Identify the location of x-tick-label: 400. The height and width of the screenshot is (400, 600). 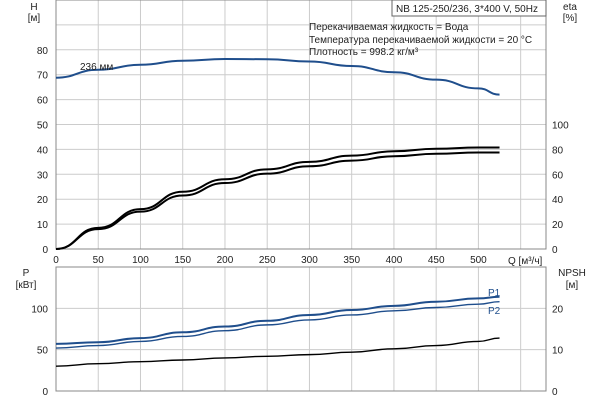
(394, 260).